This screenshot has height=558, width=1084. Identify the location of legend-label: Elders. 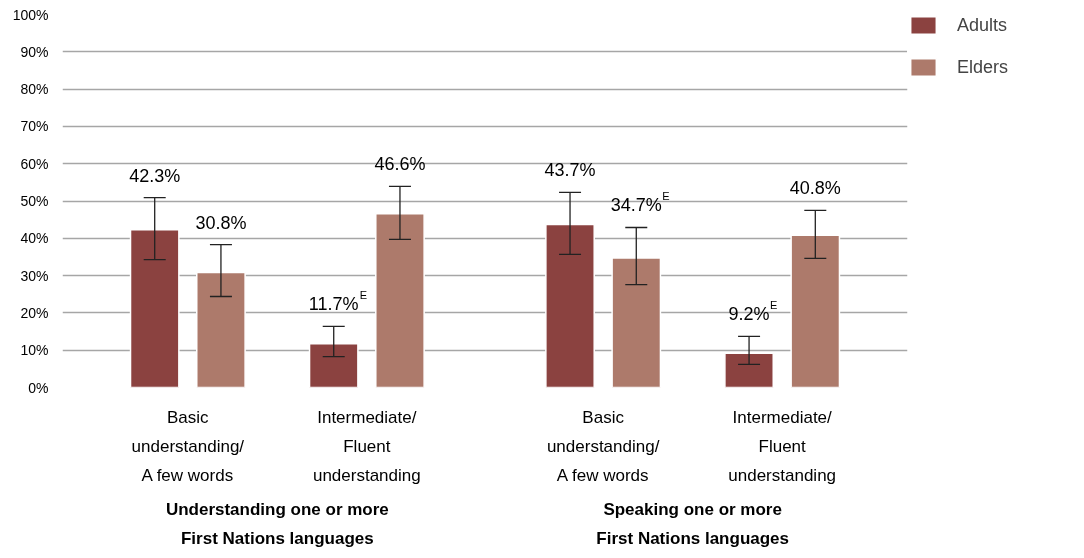
(983, 67).